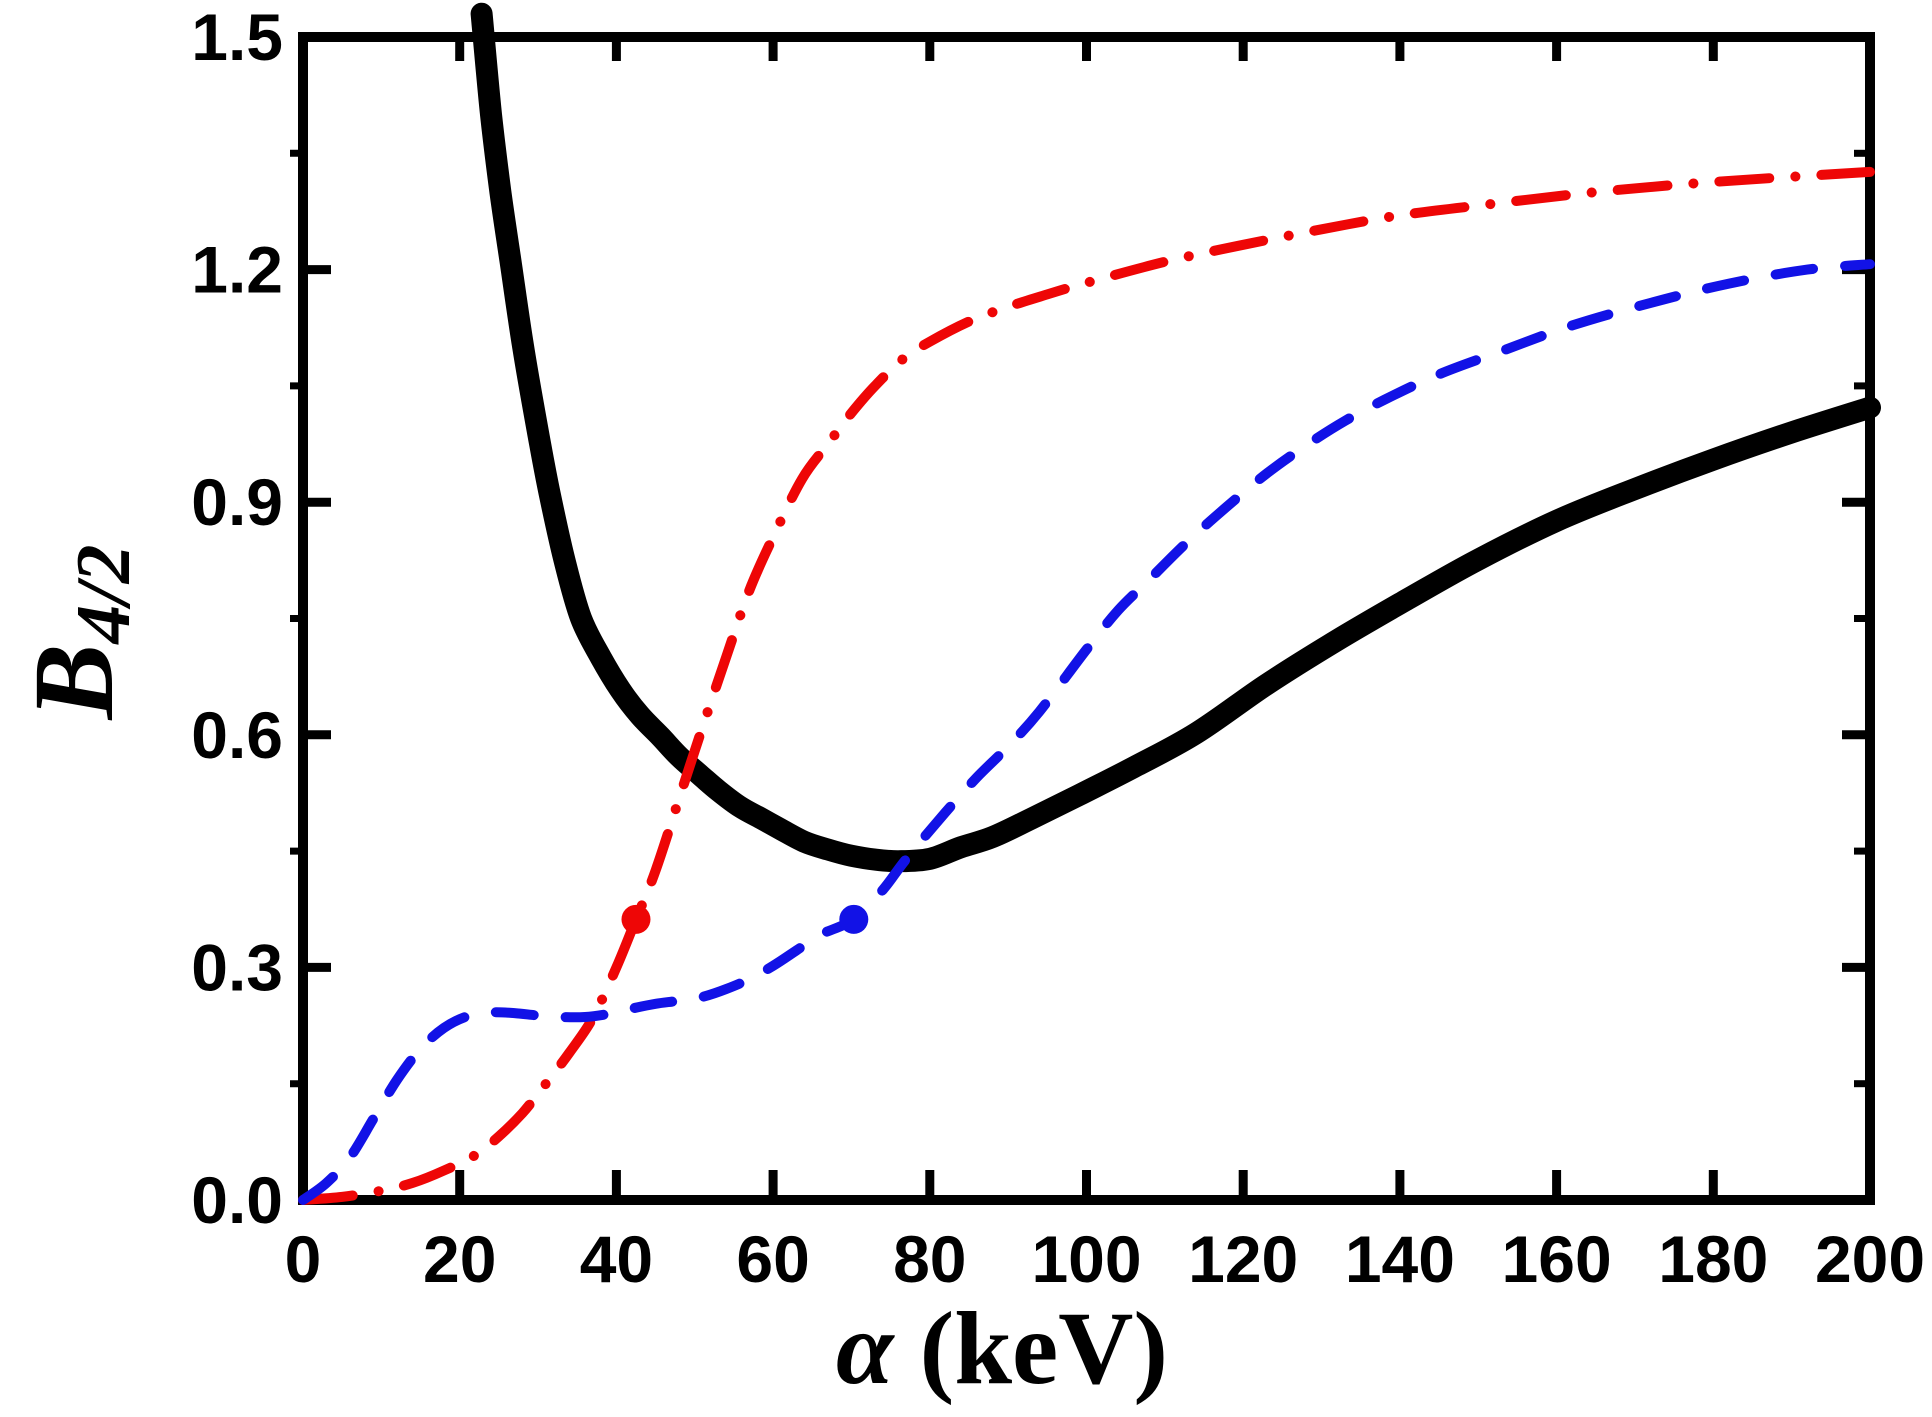 Image resolution: width=1932 pixels, height=1417 pixels. What do you see at coordinates (1400, 1259) in the screenshot?
I see `x-axis-tick-label: 140` at bounding box center [1400, 1259].